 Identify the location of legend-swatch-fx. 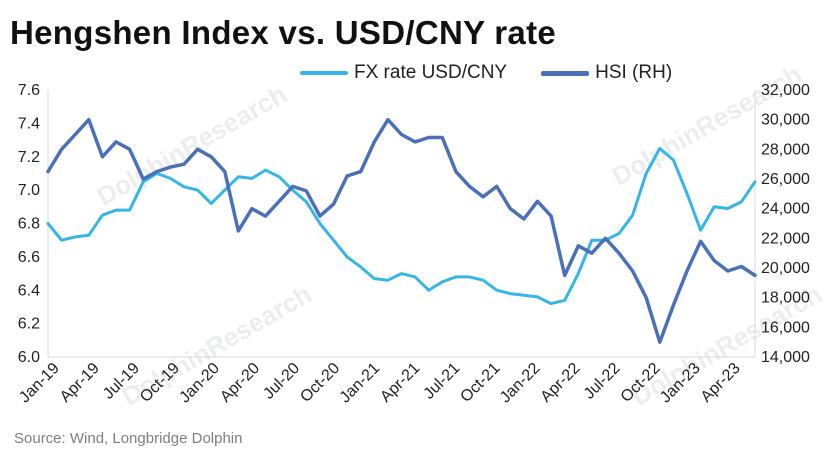
(324, 73).